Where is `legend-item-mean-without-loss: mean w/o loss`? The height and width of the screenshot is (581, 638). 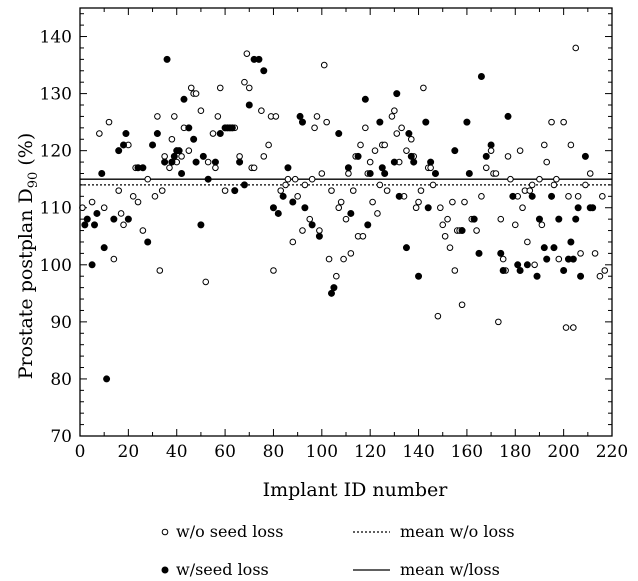 legend-item-mean-without-loss: mean w/o loss is located at coordinates (434, 531).